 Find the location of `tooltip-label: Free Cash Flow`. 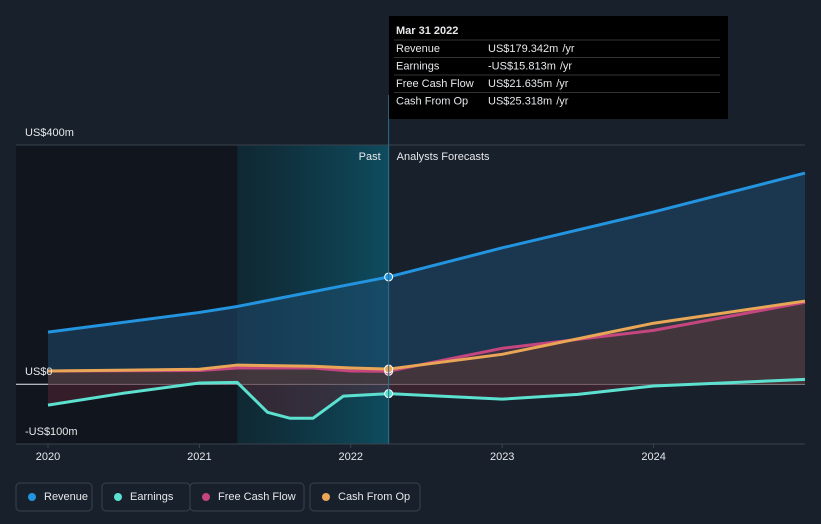

tooltip-label: Free Cash Flow is located at coordinates (435, 84).